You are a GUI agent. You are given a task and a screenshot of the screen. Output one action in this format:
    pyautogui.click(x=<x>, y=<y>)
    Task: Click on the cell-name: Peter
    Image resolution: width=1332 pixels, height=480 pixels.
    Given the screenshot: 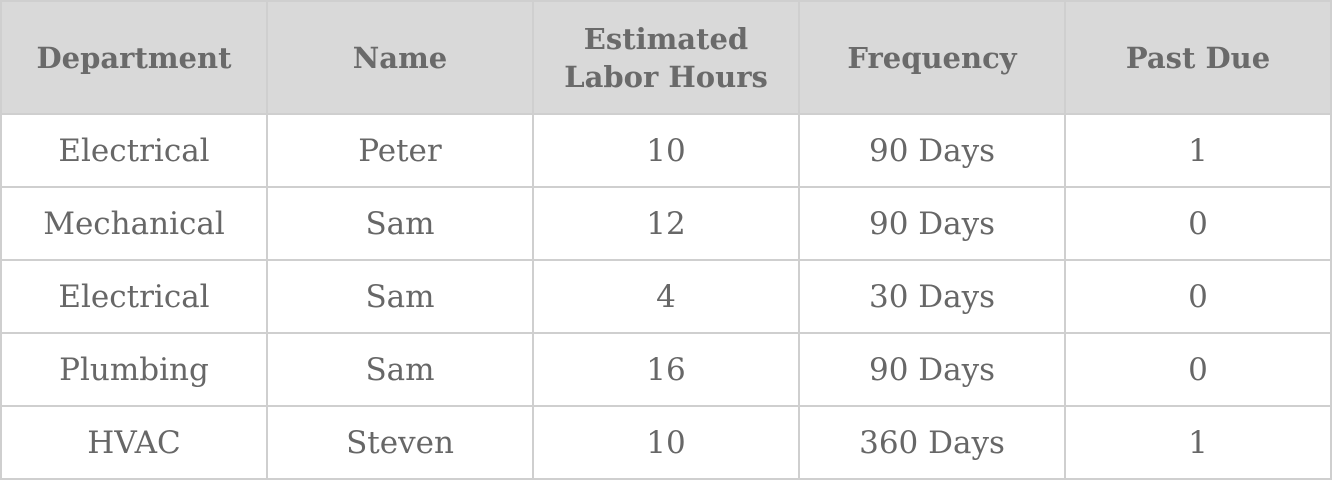 What is the action you would take?
    pyautogui.click(x=400, y=150)
    